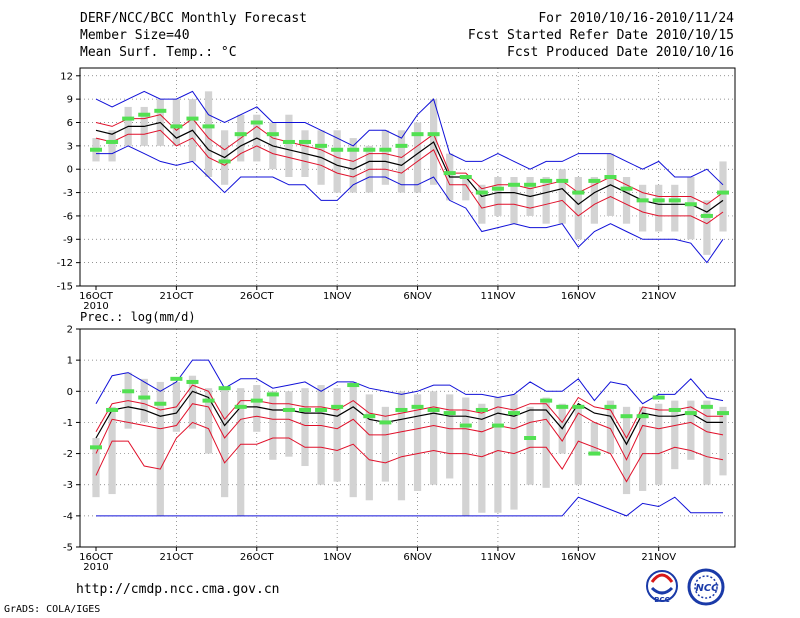 Image resolution: width=800 pixels, height=618 pixels. What do you see at coordinates (177, 296) in the screenshot?
I see `x-tick-label: 21OCT` at bounding box center [177, 296].